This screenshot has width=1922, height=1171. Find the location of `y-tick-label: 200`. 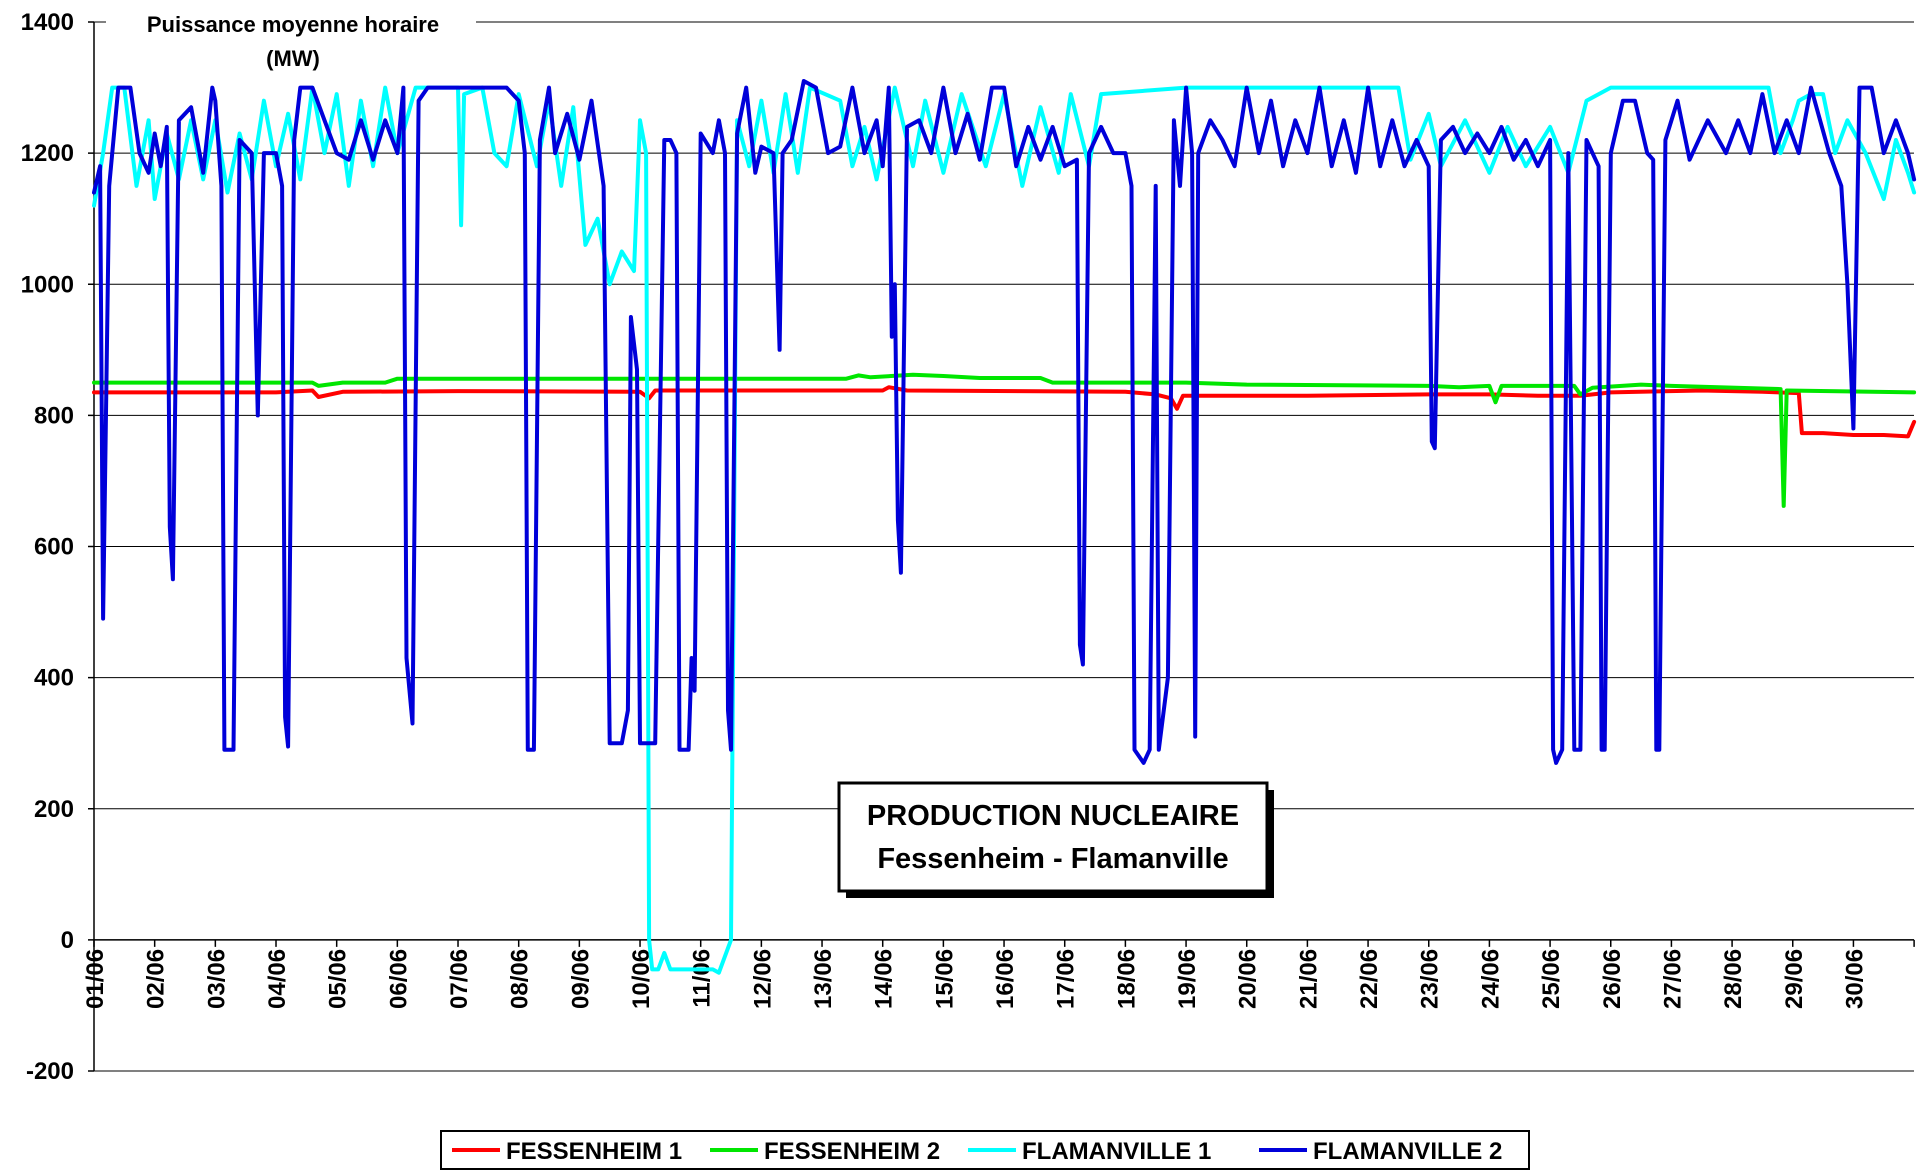

y-tick-label: 200 is located at coordinates (54, 809).